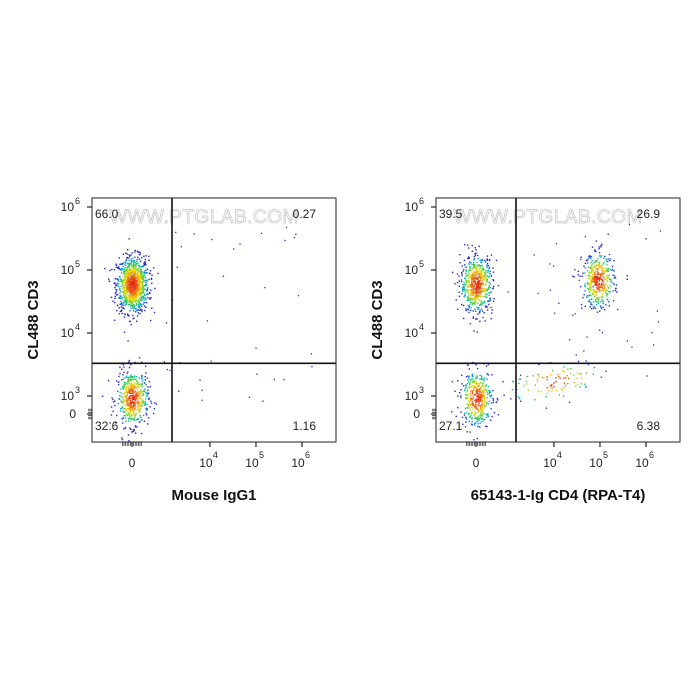  What do you see at coordinates (77, 264) in the screenshot?
I see `y-tick-exponent: 5` at bounding box center [77, 264].